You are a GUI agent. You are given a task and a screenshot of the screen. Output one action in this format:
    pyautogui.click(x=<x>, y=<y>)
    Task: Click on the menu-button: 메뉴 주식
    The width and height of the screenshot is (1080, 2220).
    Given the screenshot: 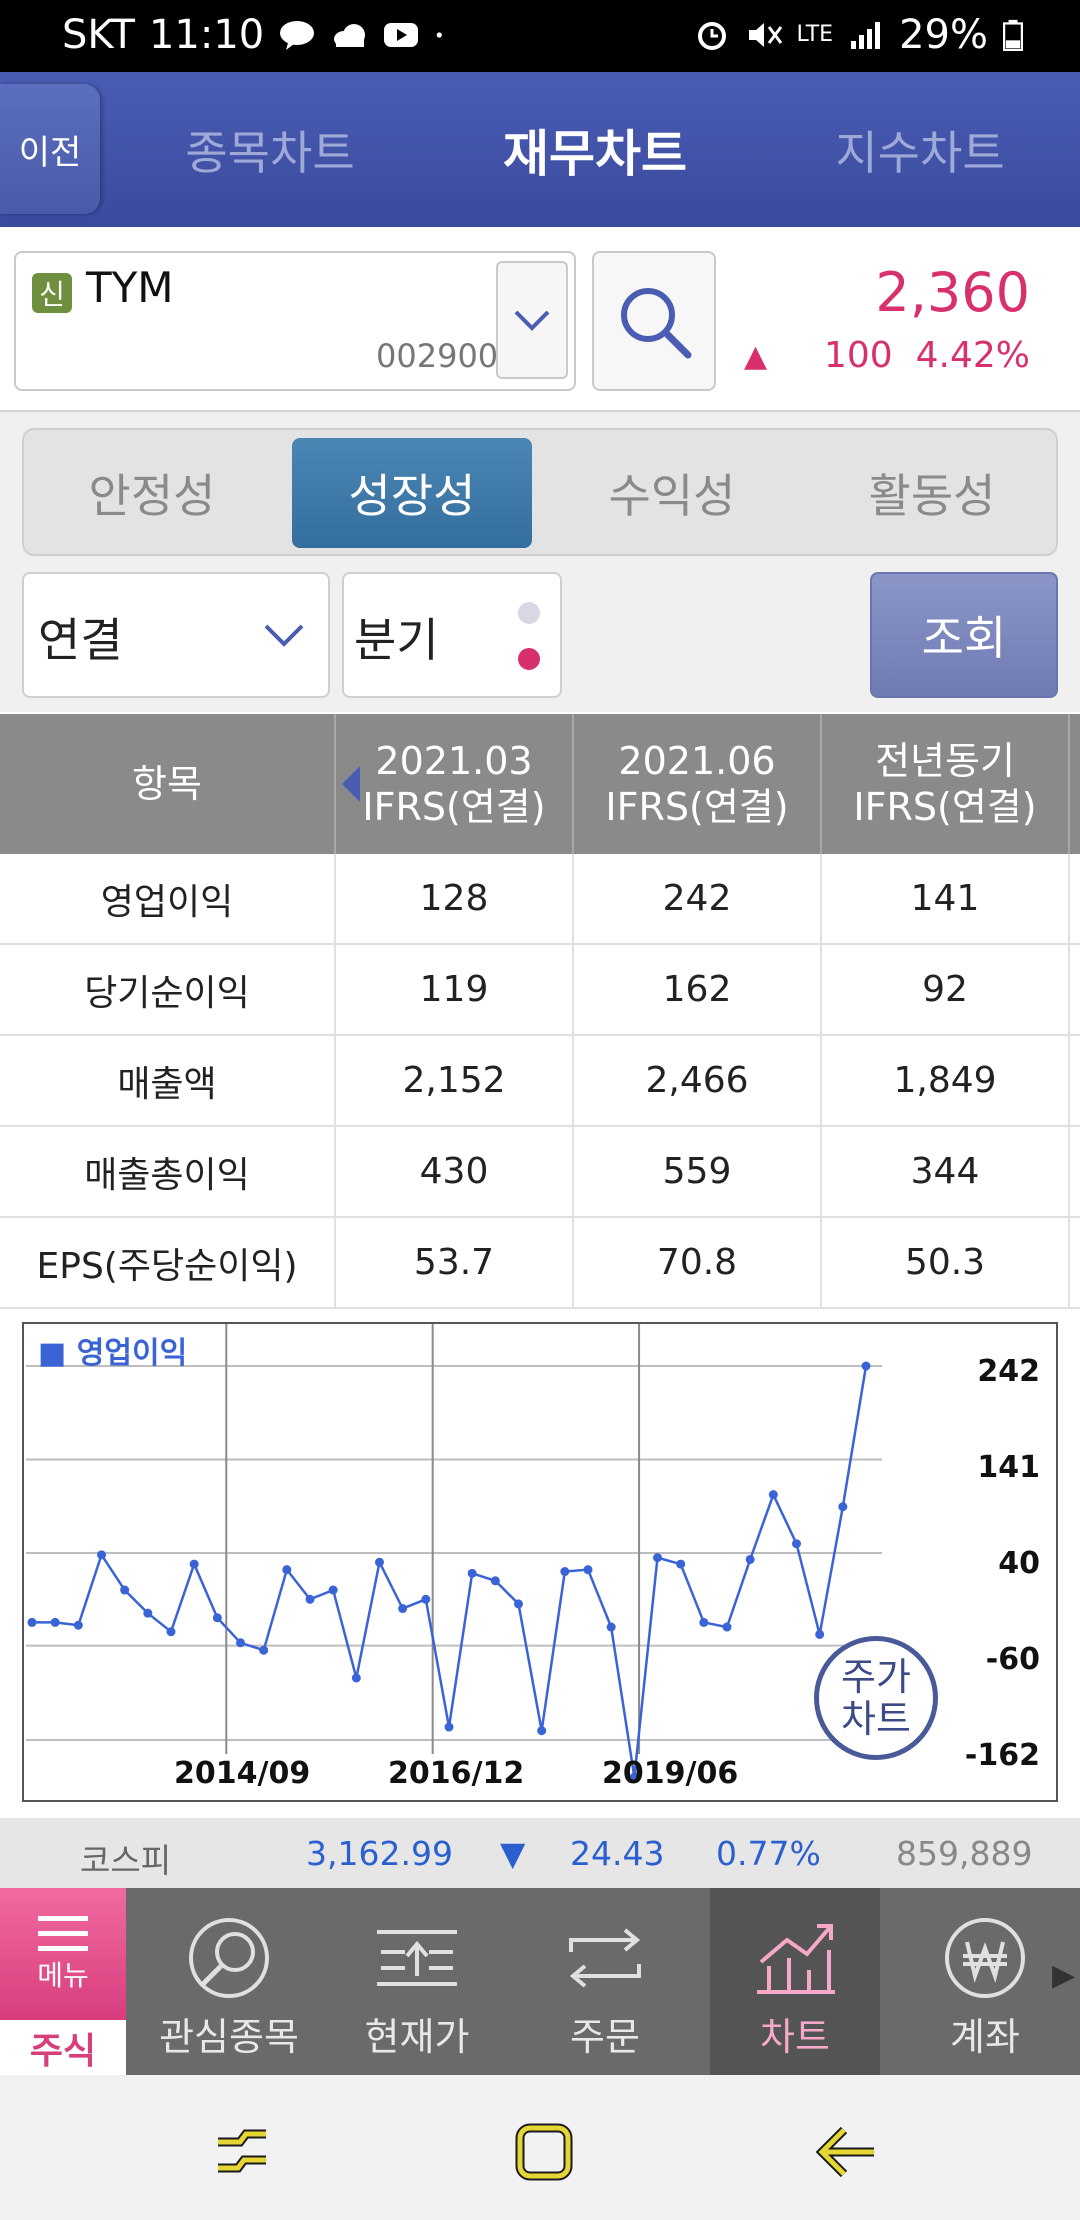 What is the action you would take?
    pyautogui.click(x=63, y=1981)
    